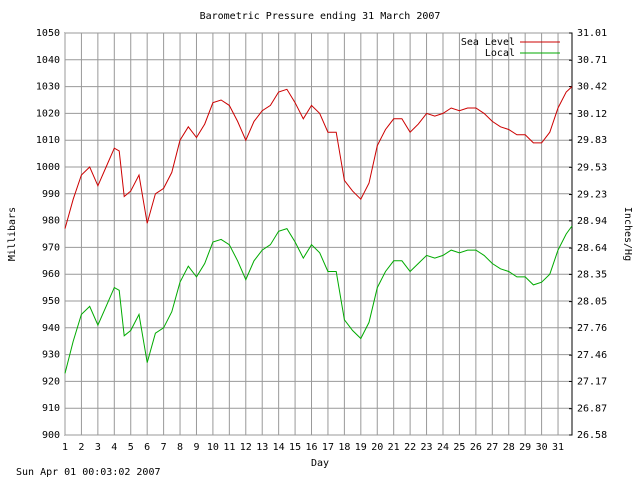 The height and width of the screenshot is (484, 640). Describe the element at coordinates (592, 221) in the screenshot. I see `y2-tick-label: 28.94` at that location.